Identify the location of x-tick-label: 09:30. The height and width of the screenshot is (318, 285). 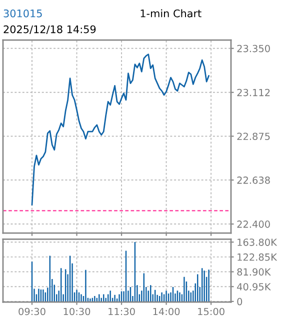
(32, 312).